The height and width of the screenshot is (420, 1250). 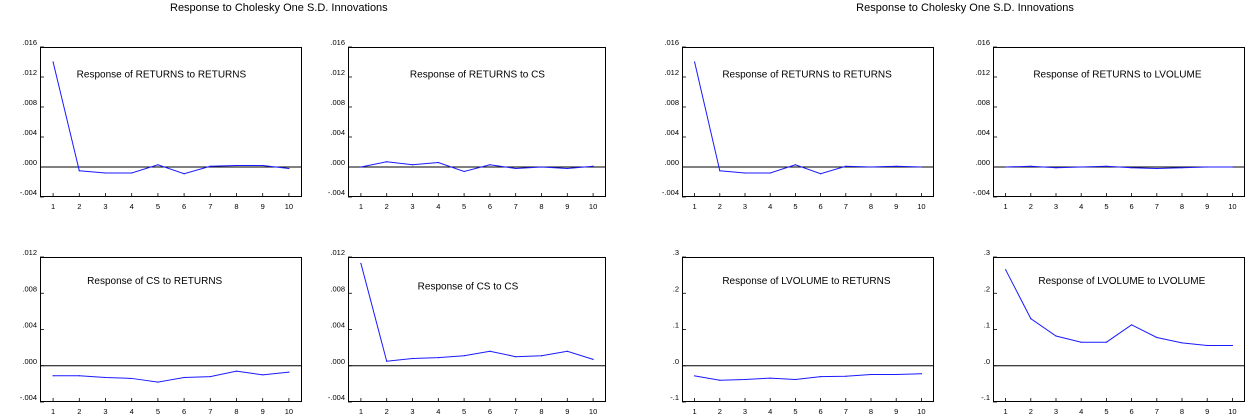 I want to click on x-tick-label: 3, so click(x=105, y=206).